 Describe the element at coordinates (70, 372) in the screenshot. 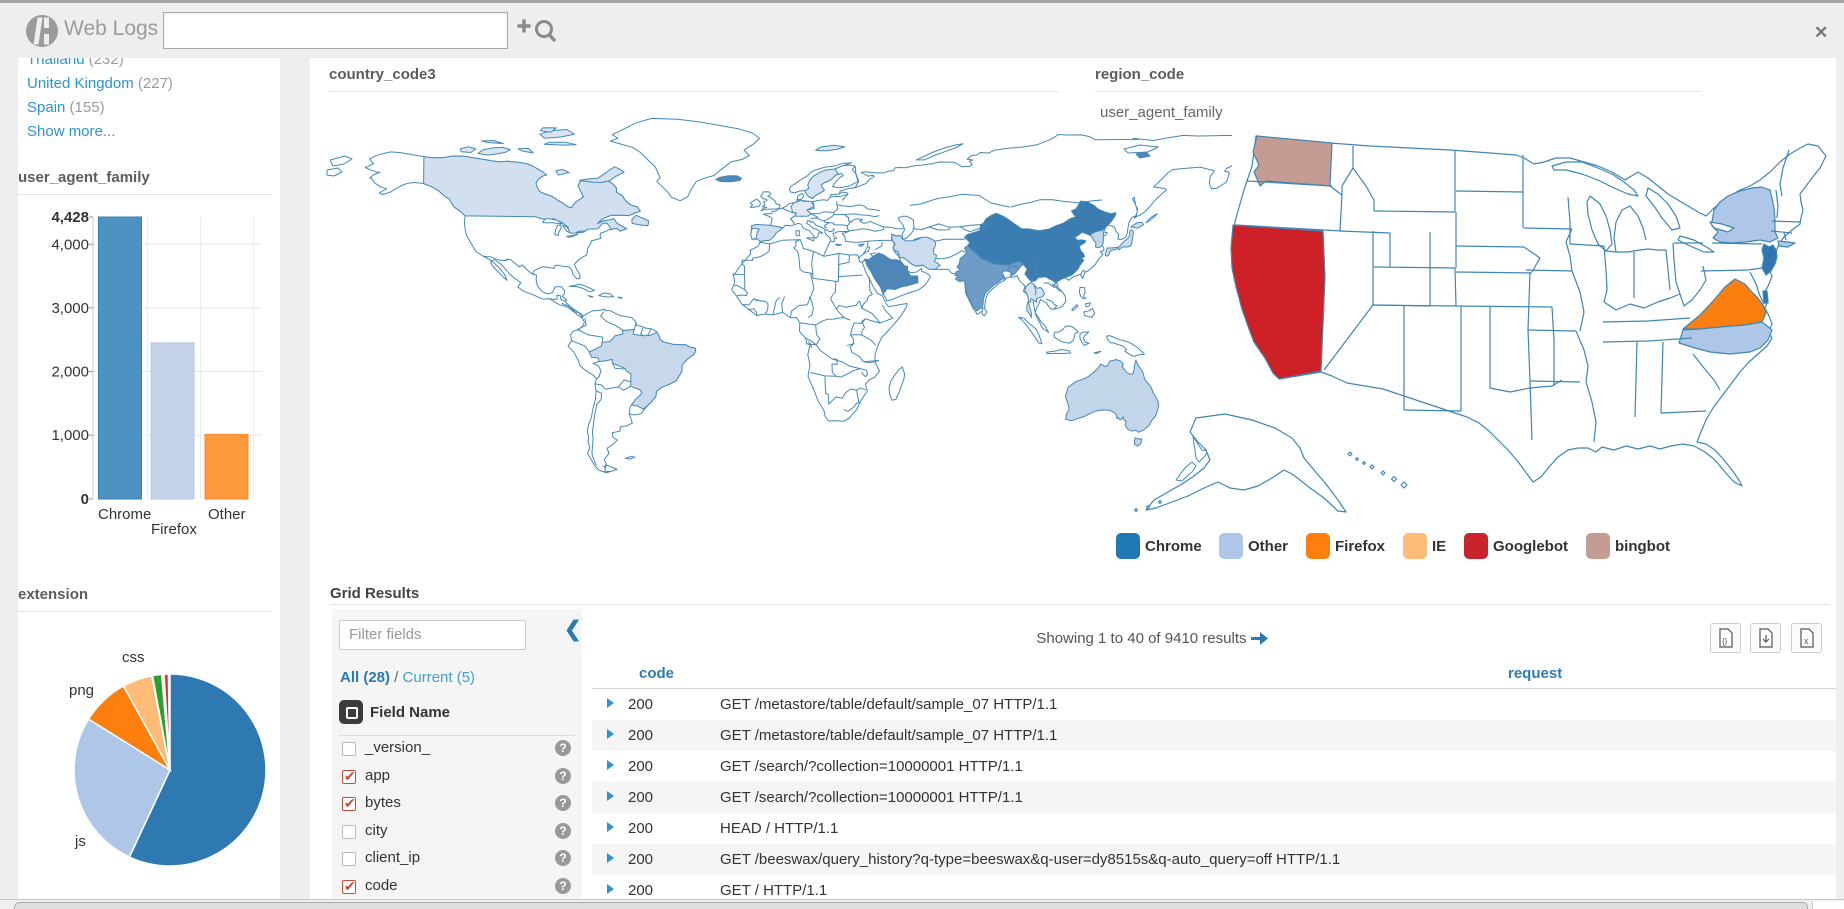

I see `svg-text: 2,000` at that location.